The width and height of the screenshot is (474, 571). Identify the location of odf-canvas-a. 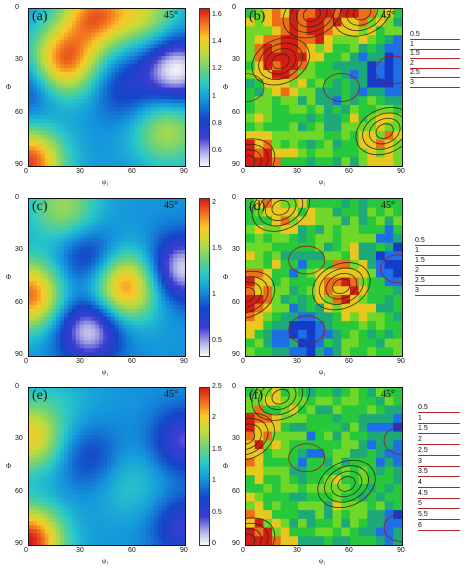
(107, 87).